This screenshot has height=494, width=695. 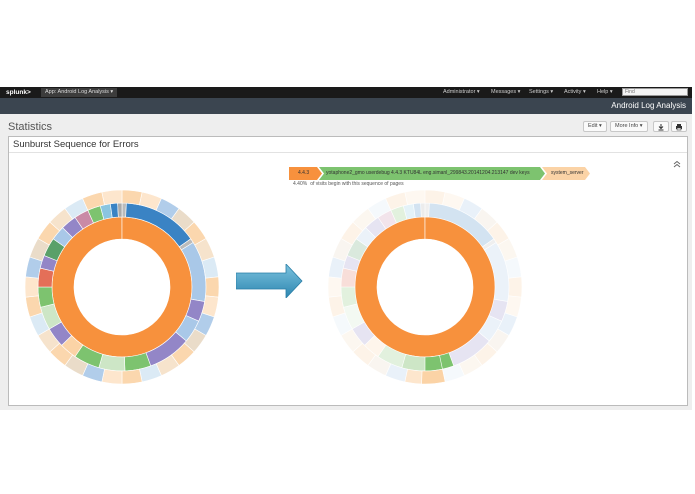 I want to click on sunburst-chart-highlighted, so click(x=425, y=287).